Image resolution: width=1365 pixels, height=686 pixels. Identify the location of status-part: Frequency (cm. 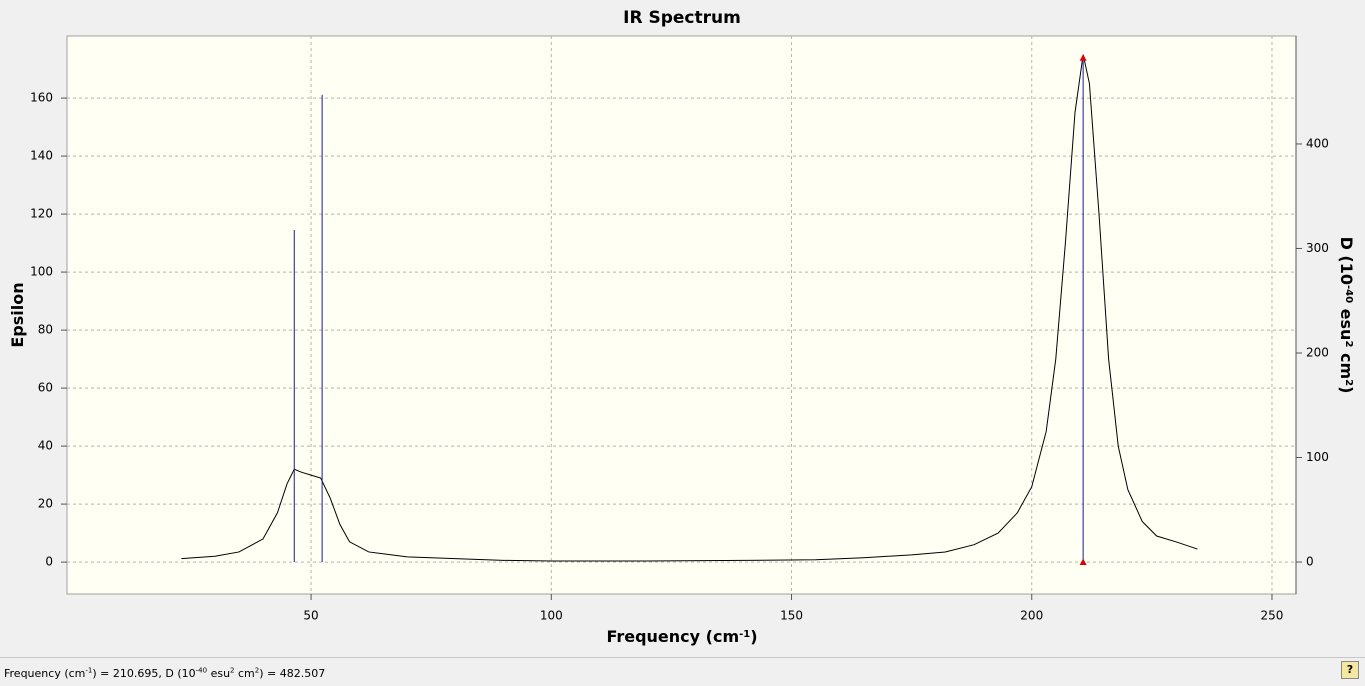
(45, 673).